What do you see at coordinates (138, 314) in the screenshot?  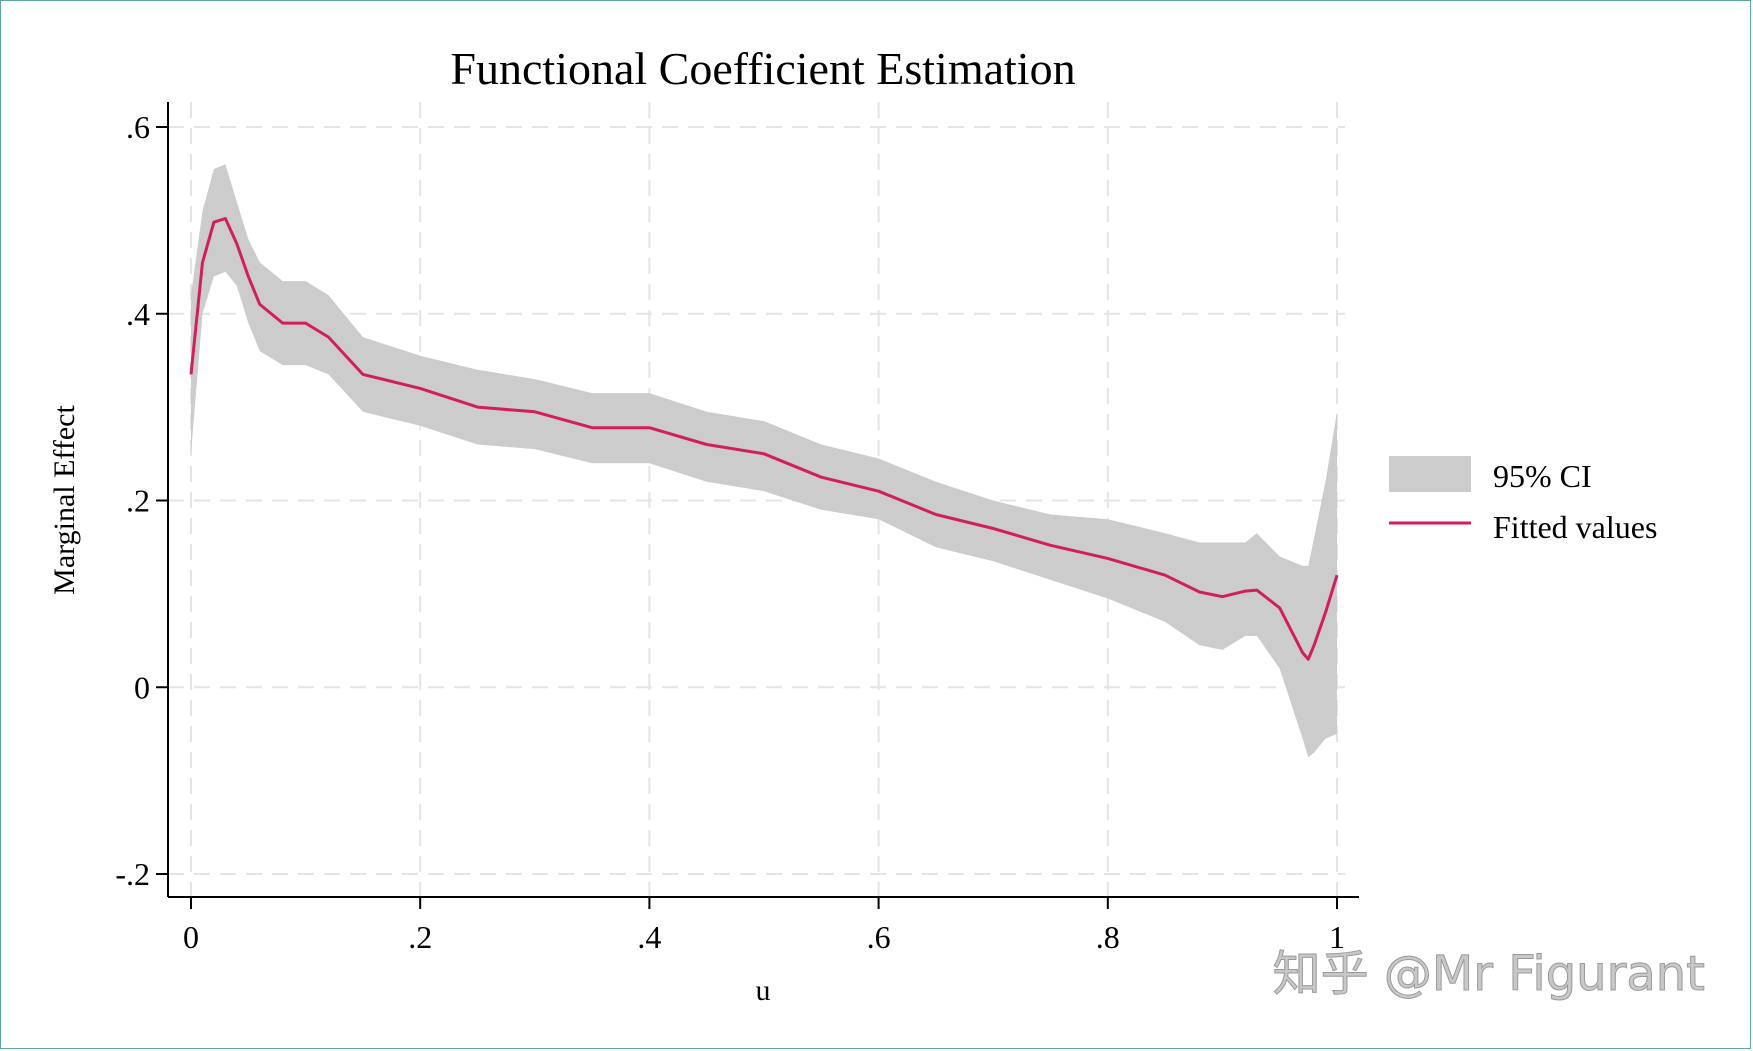 I see `y-tick-label: .4` at bounding box center [138, 314].